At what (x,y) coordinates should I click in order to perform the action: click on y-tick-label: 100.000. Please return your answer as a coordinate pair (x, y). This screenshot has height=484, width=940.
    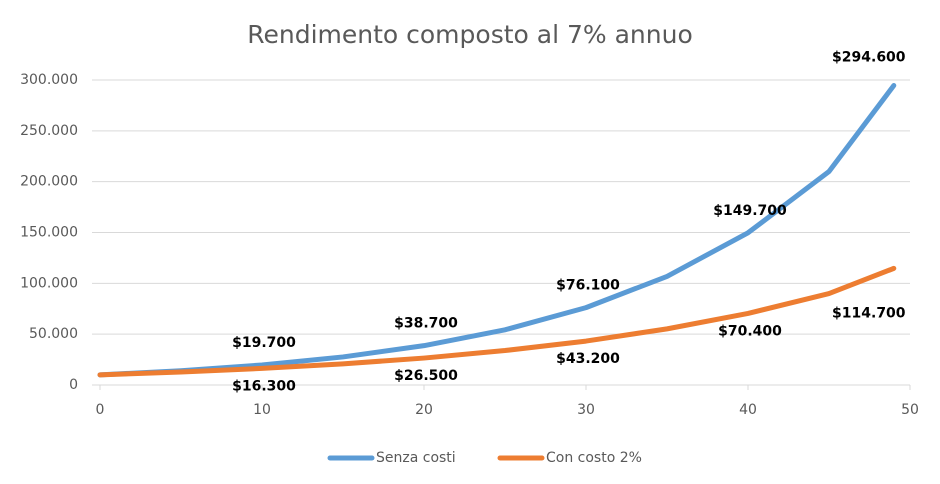
    Looking at the image, I should click on (49, 283).